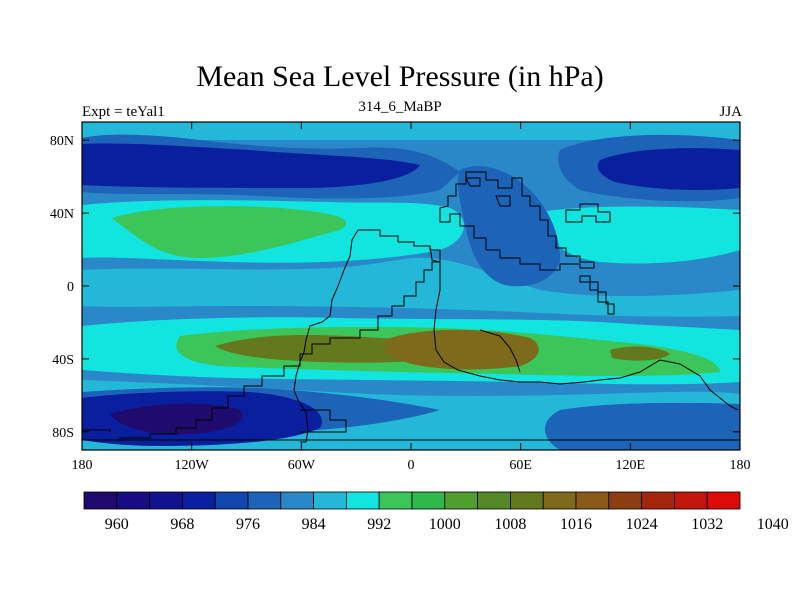 This screenshot has width=800, height=600. I want to click on contour-band-low-north-pacific-core, so click(668, 169).